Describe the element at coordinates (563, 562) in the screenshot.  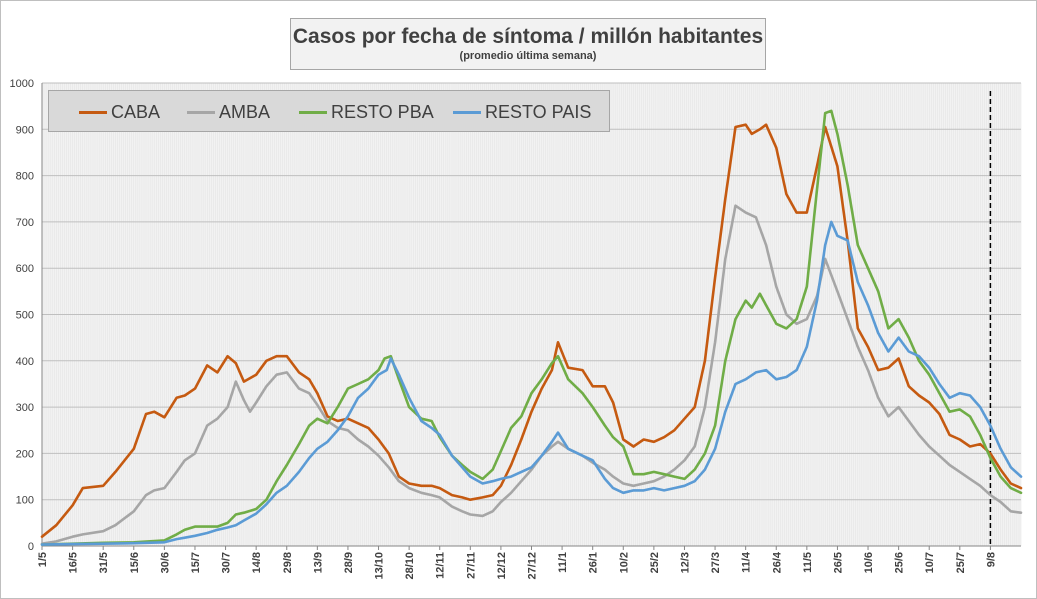
I see `x-tick-label: 11/1` at that location.